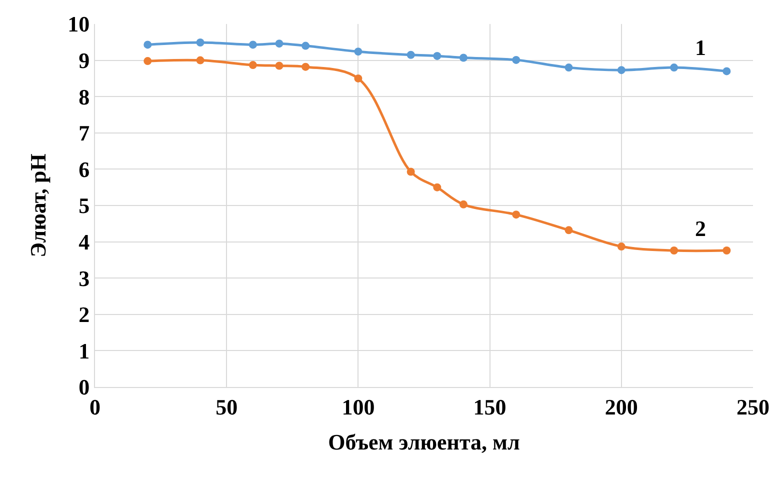  Describe the element at coordinates (84, 278) in the screenshot. I see `y-tick-label: 3` at that location.